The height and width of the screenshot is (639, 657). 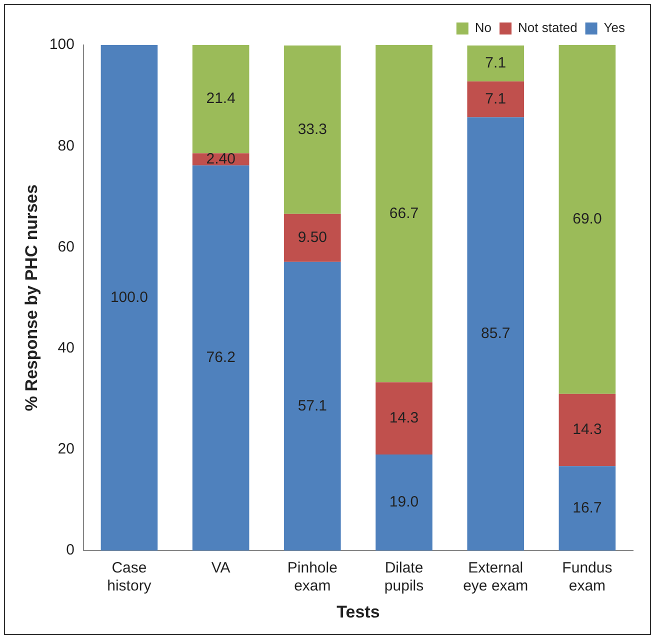 I want to click on data-label: 69.0, so click(x=587, y=219).